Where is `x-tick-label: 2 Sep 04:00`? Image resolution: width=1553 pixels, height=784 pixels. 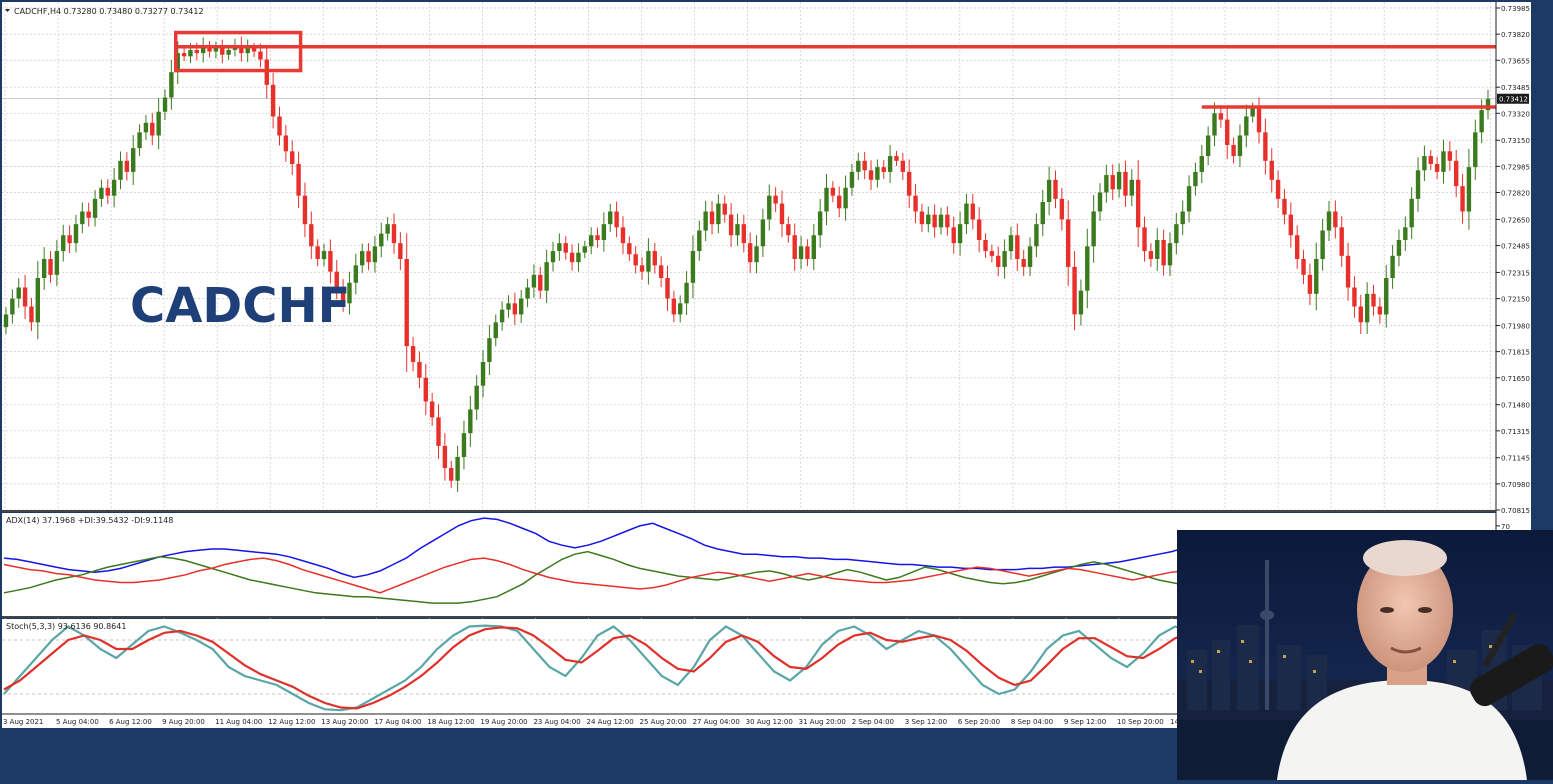 x-tick-label: 2 Sep 04:00 is located at coordinates (873, 722).